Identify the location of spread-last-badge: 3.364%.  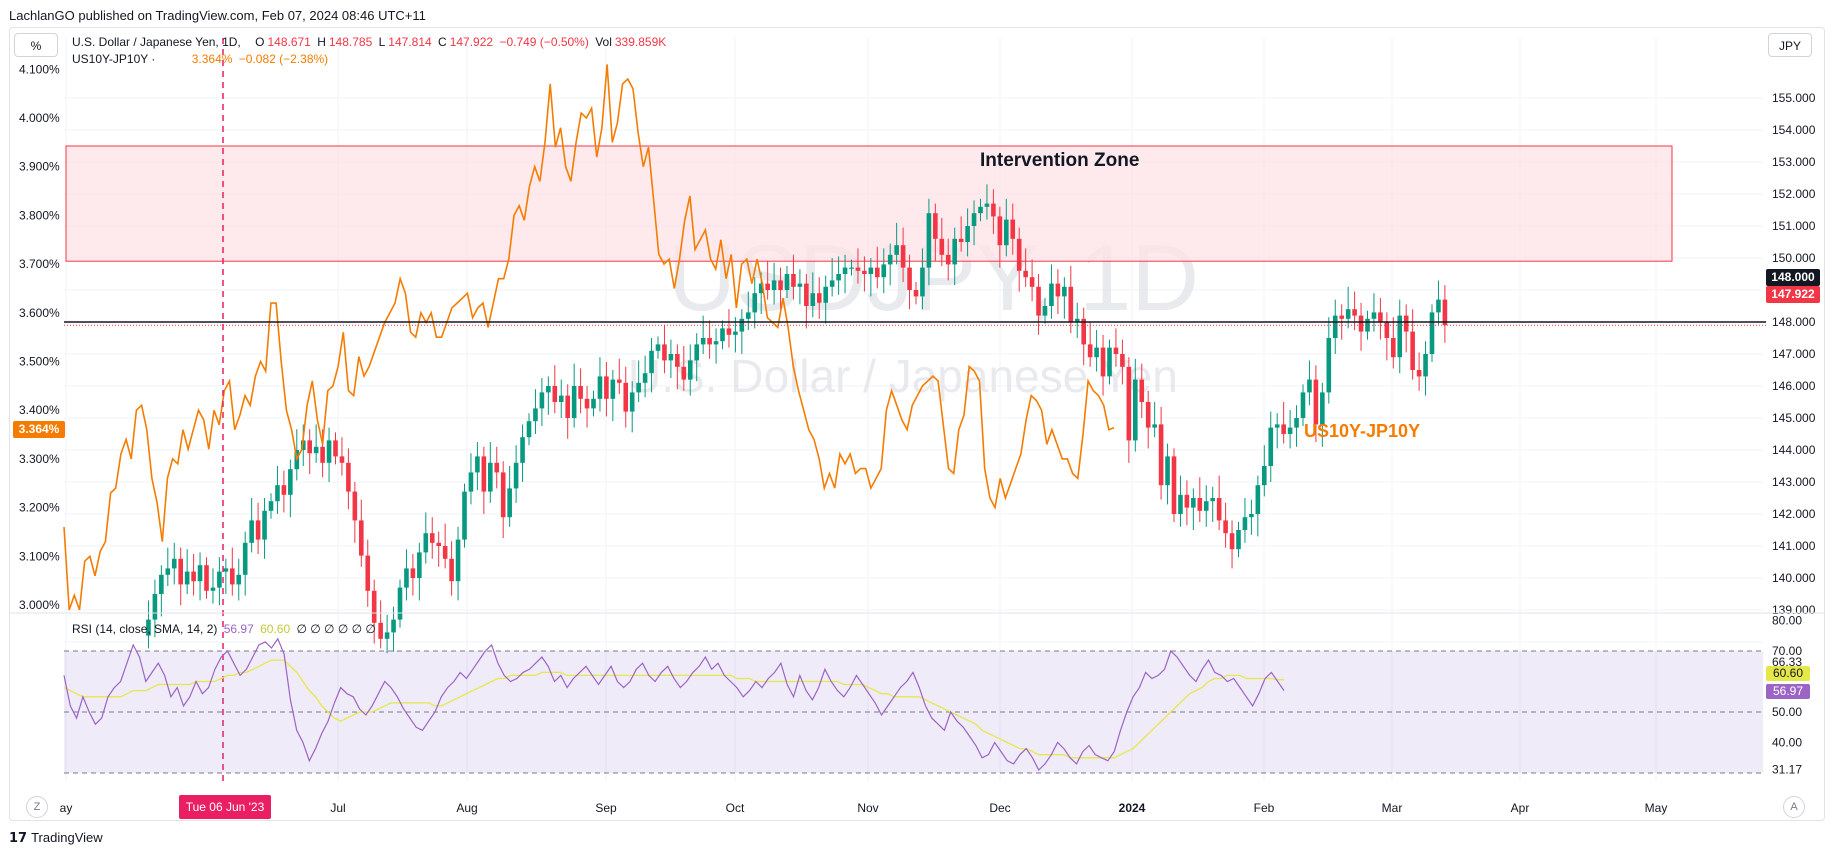
(39, 429).